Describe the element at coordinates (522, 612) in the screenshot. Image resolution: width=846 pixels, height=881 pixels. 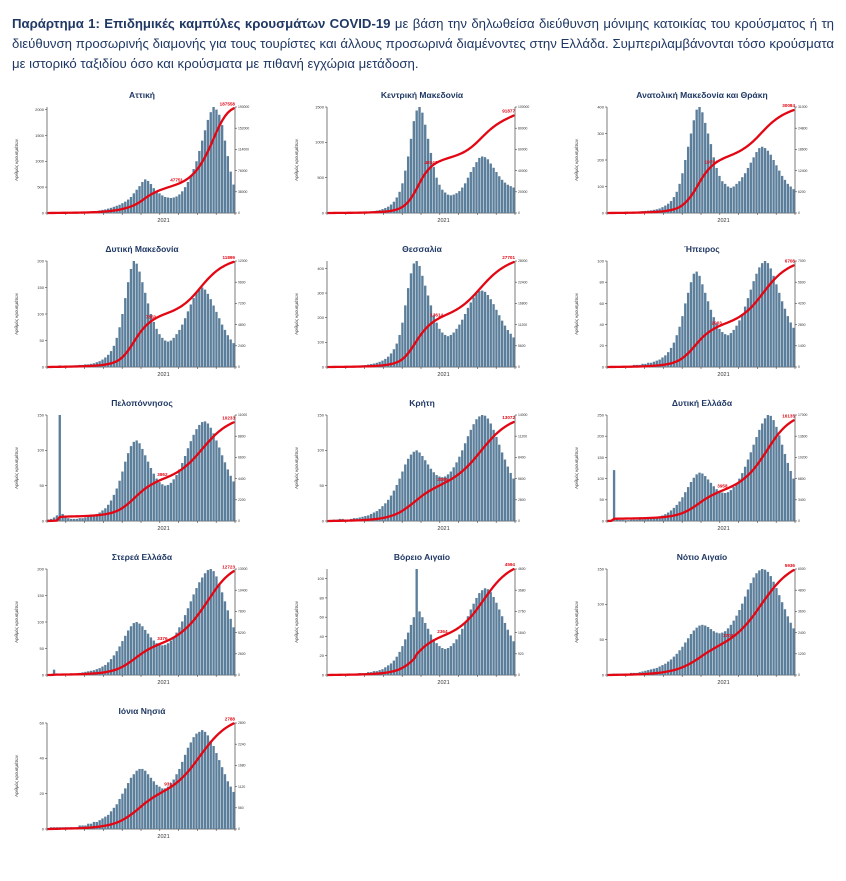
I see `y2-tick-label: 2760` at that location.